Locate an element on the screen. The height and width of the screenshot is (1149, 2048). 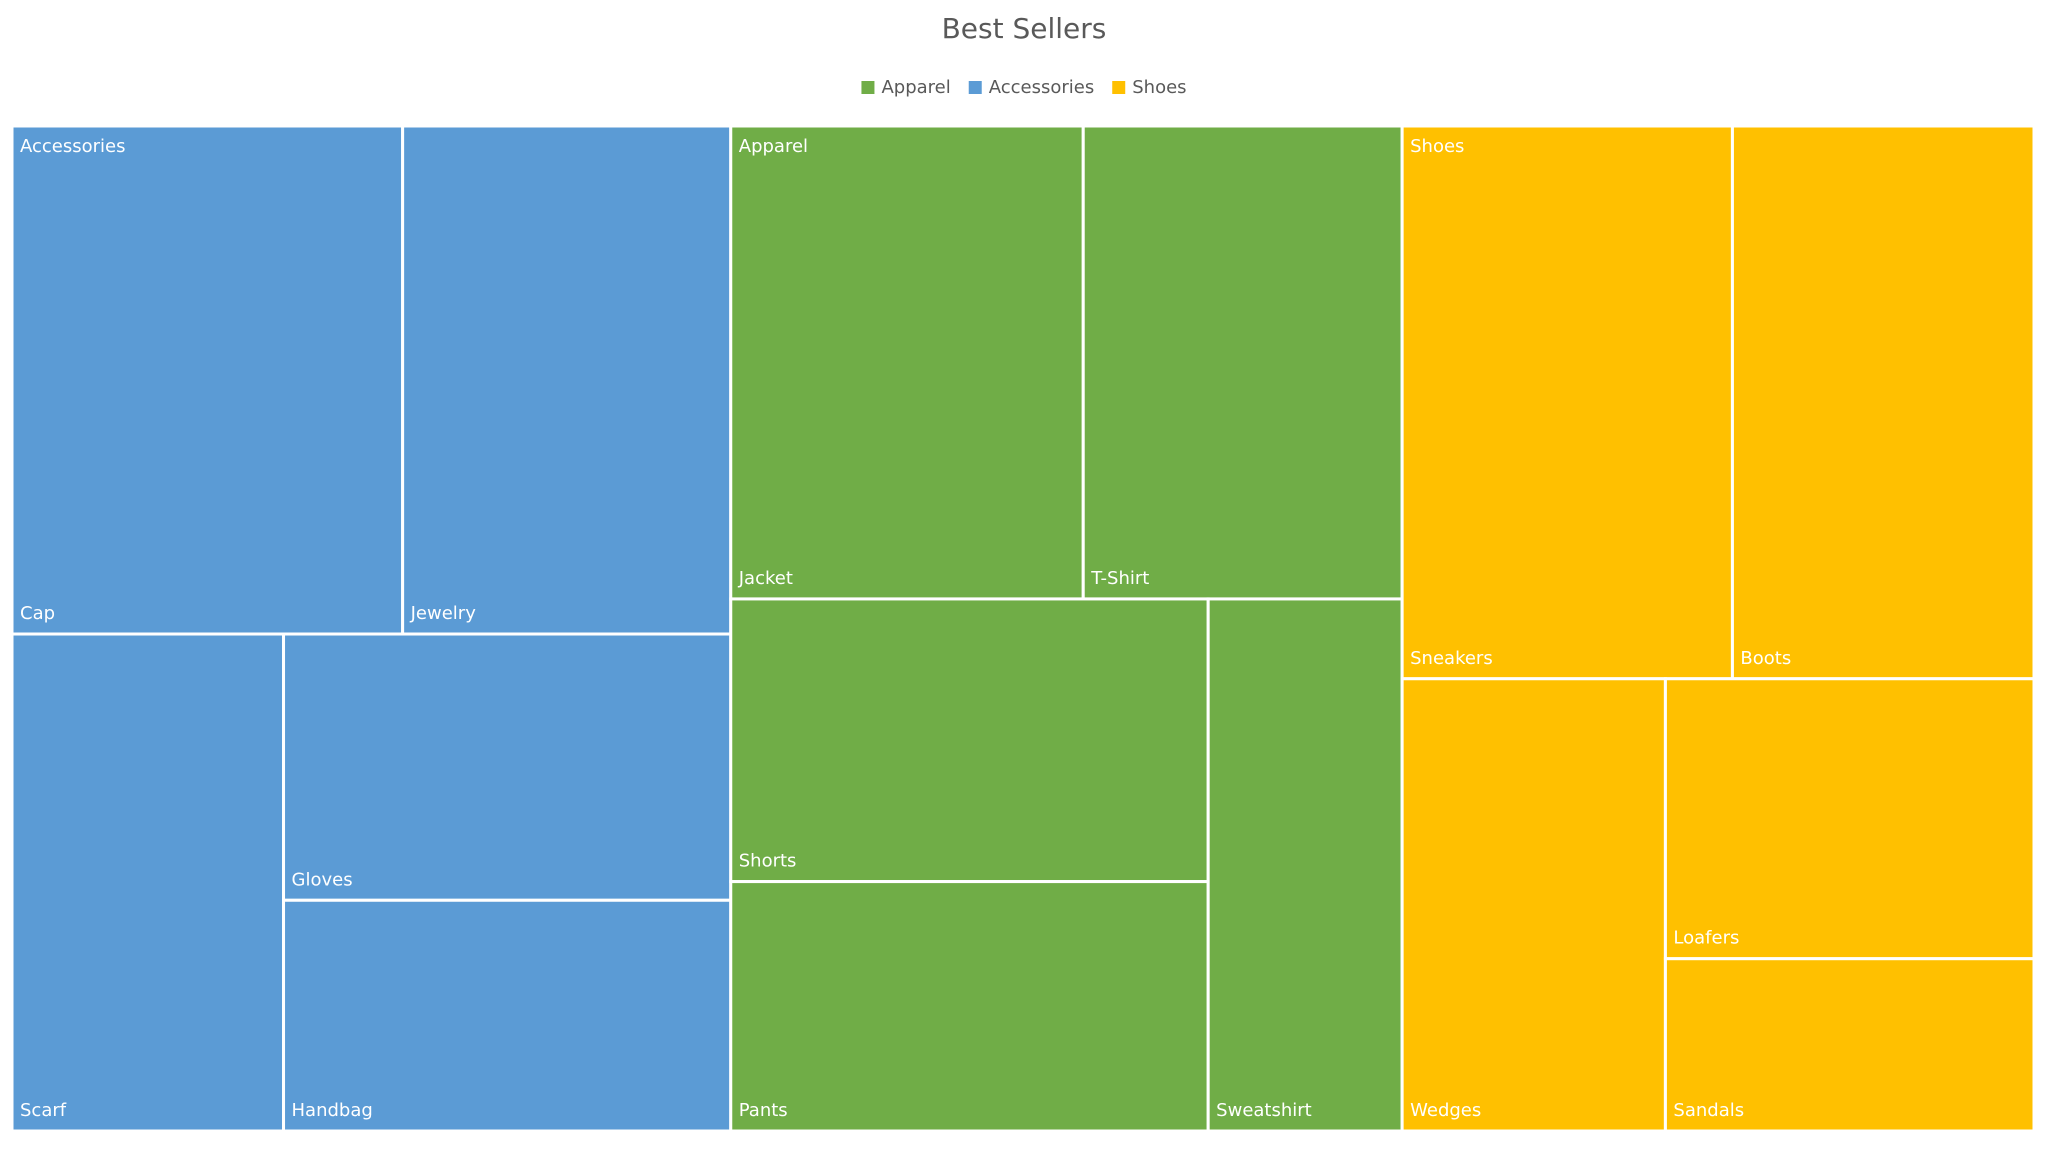
legend-label: Shoes is located at coordinates (1159, 87).